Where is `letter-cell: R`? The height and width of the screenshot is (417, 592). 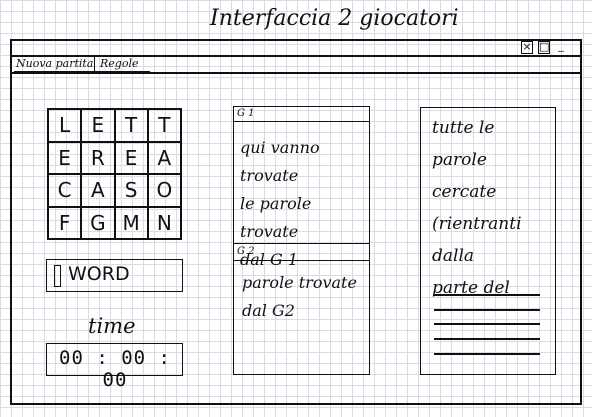 letter-cell: R is located at coordinates (98, 157).